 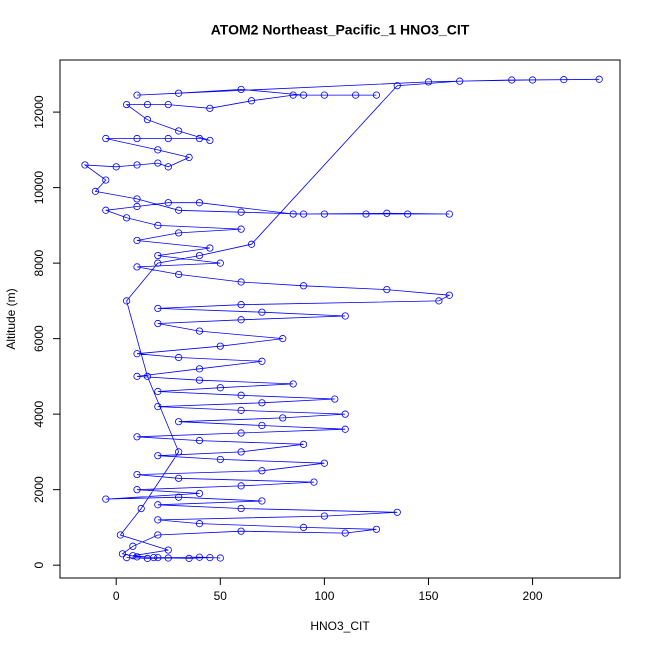 What do you see at coordinates (324, 596) in the screenshot?
I see `x-tick-label: 100` at bounding box center [324, 596].